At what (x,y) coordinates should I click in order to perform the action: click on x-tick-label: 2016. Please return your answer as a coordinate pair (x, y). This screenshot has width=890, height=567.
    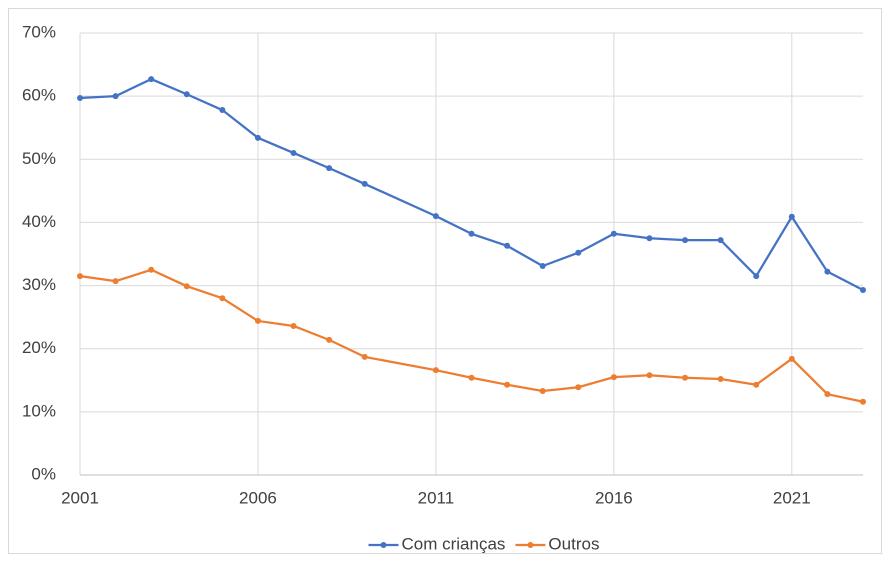
    Looking at the image, I should click on (614, 497).